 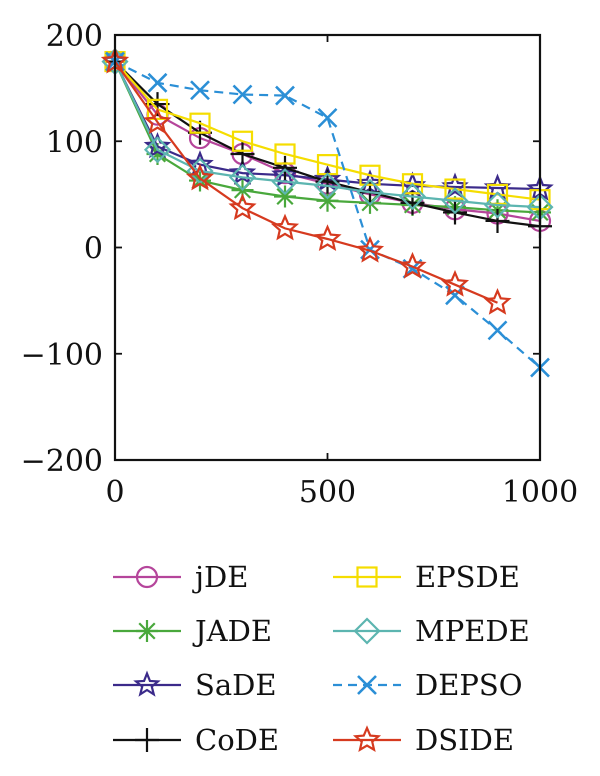 I want to click on legend-marker-epsde, so click(x=367, y=577).